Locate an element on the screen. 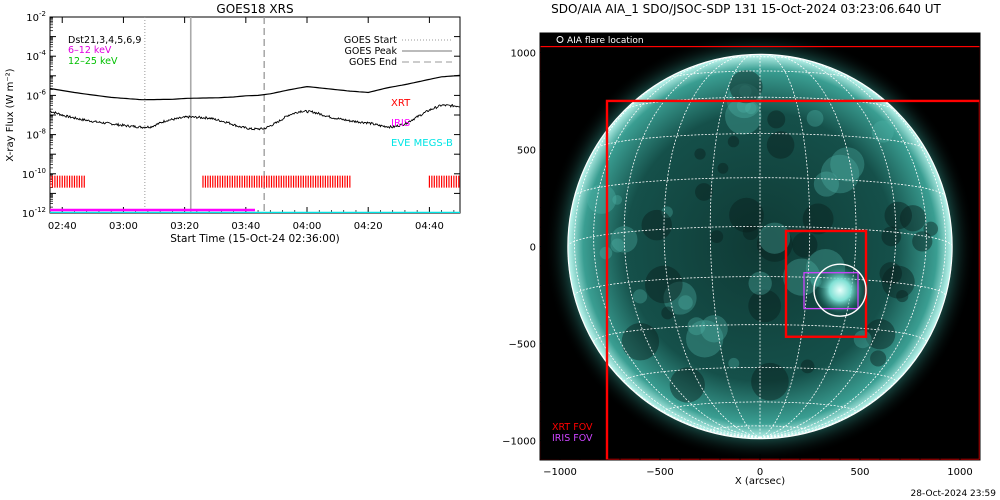 This screenshot has width=1000, height=500. x-tick-label: 04:00 is located at coordinates (307, 226).